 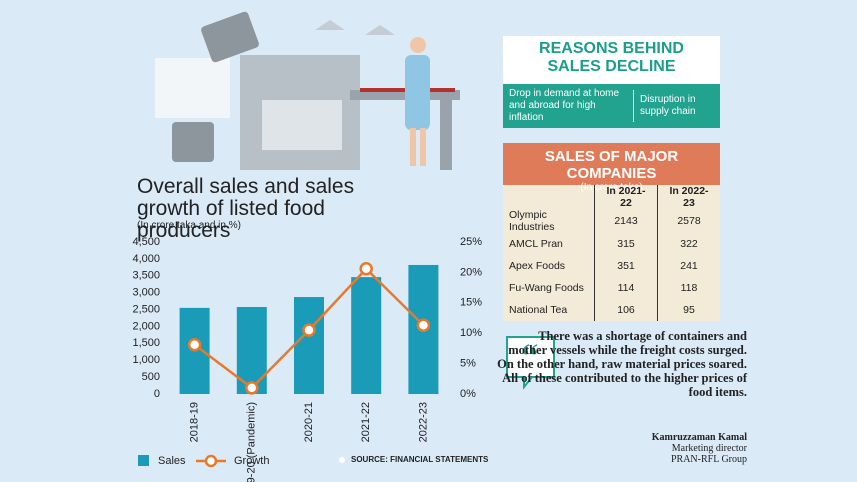 What do you see at coordinates (172, 461) in the screenshot?
I see `legend-label: Sales` at bounding box center [172, 461].